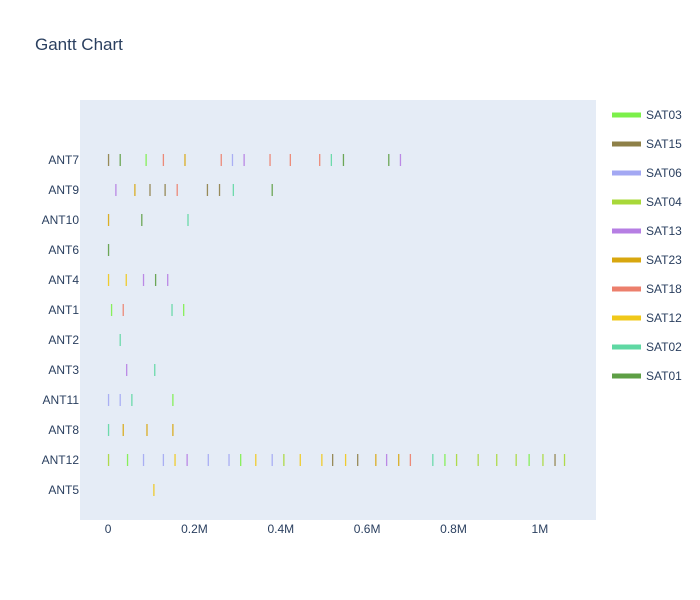 The image size is (700, 600). What do you see at coordinates (626, 144) in the screenshot?
I see `legend-swatch` at bounding box center [626, 144].